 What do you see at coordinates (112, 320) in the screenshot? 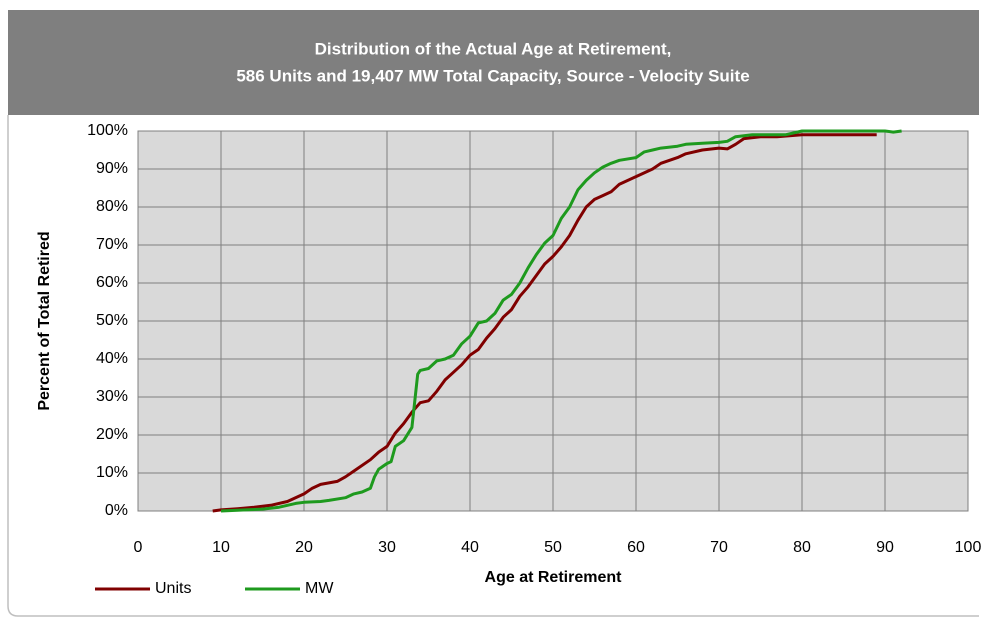
I see `y-tick-label: 50%` at bounding box center [112, 320].